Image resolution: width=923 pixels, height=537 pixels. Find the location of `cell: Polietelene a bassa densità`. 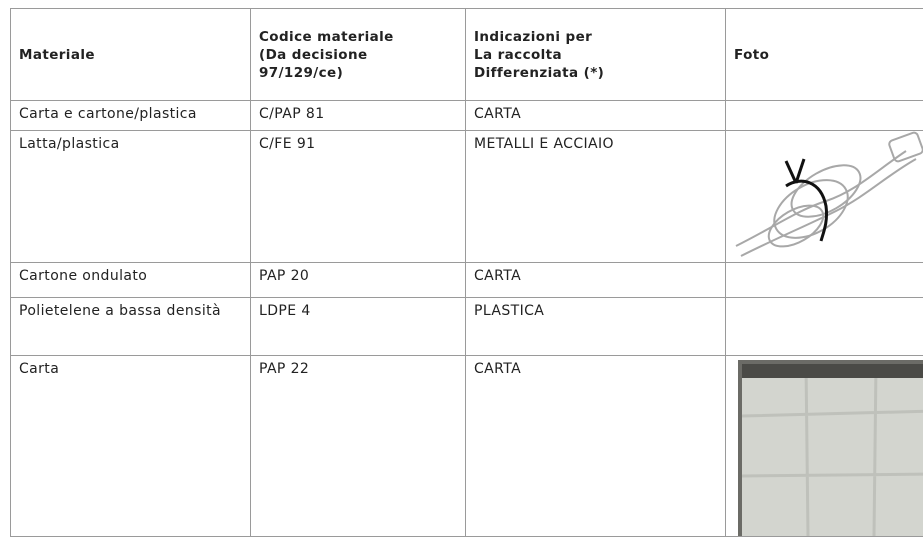

cell: Polietelene a bassa densità is located at coordinates (131, 327).